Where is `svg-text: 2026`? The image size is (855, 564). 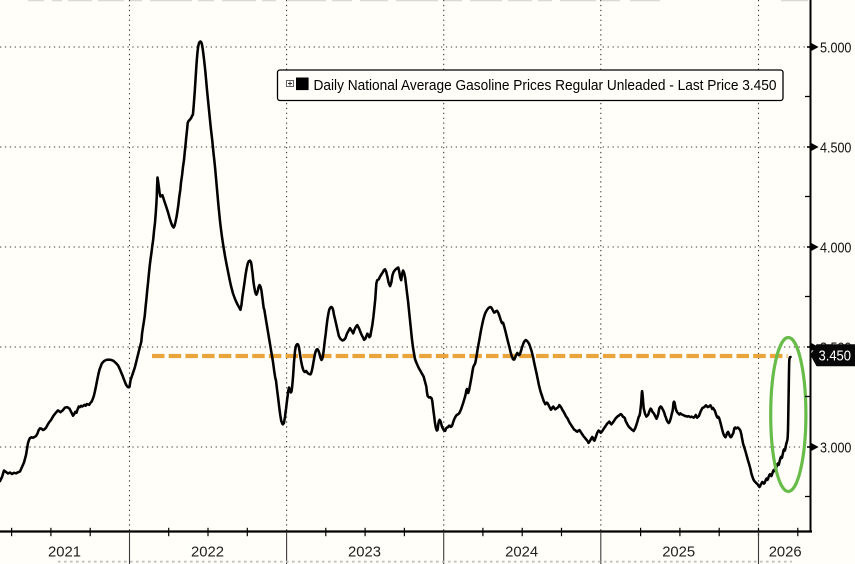
svg-text: 2026 is located at coordinates (785, 552).